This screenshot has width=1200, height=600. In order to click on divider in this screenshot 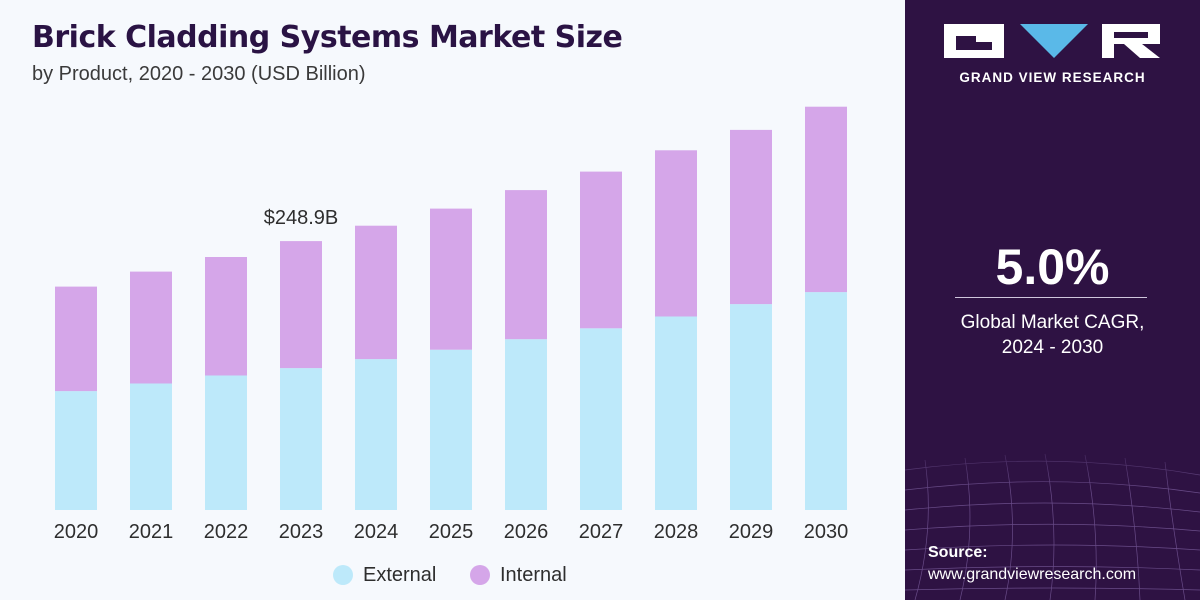, I will do `click(1051, 297)`.